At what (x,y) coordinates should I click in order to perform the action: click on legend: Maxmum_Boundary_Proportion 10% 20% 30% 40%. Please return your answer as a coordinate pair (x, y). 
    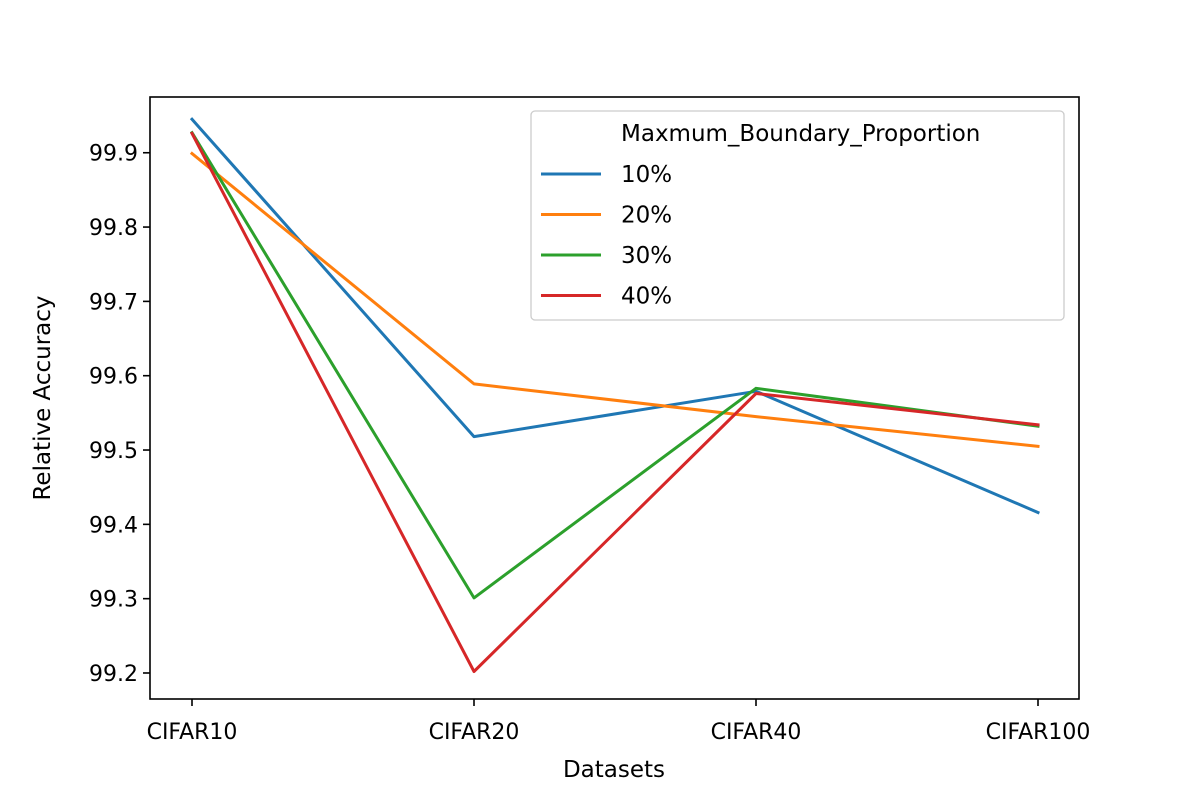
    Looking at the image, I should click on (797, 215).